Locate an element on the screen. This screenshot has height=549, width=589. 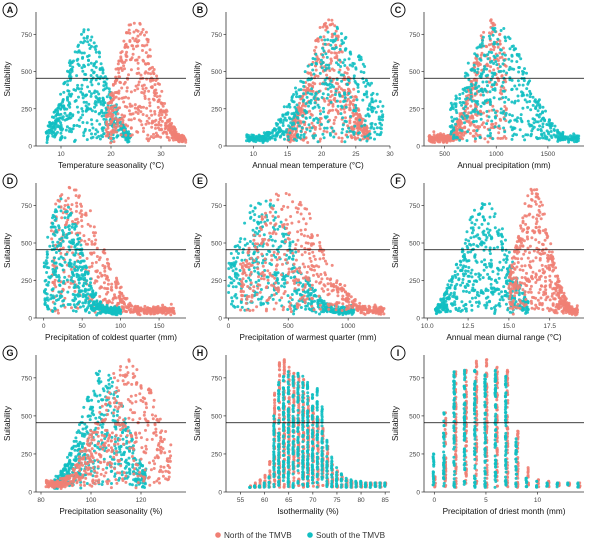
panel-letter: B is located at coordinates (200, 10).